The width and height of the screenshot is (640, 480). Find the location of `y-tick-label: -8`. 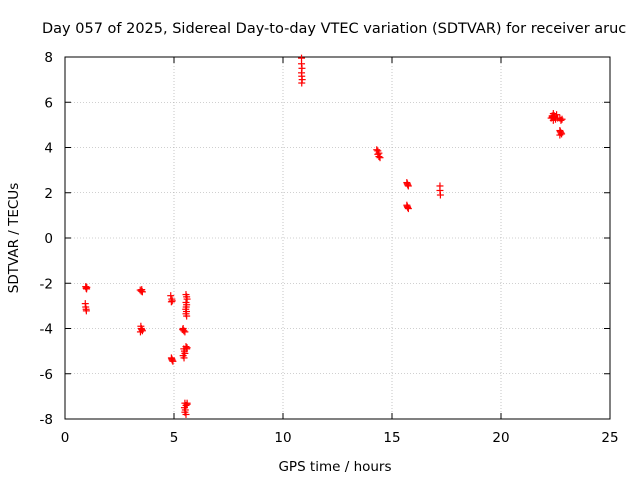

y-tick-label: -8 is located at coordinates (46, 420).